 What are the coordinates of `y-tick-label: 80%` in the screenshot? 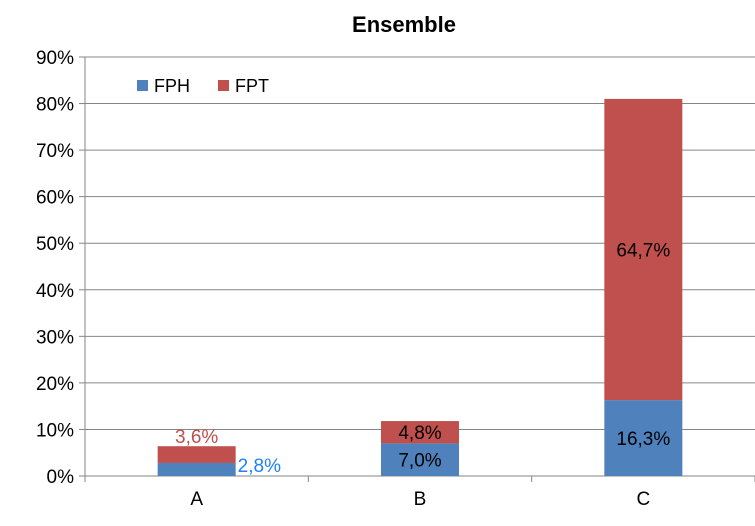 It's located at (55, 105).